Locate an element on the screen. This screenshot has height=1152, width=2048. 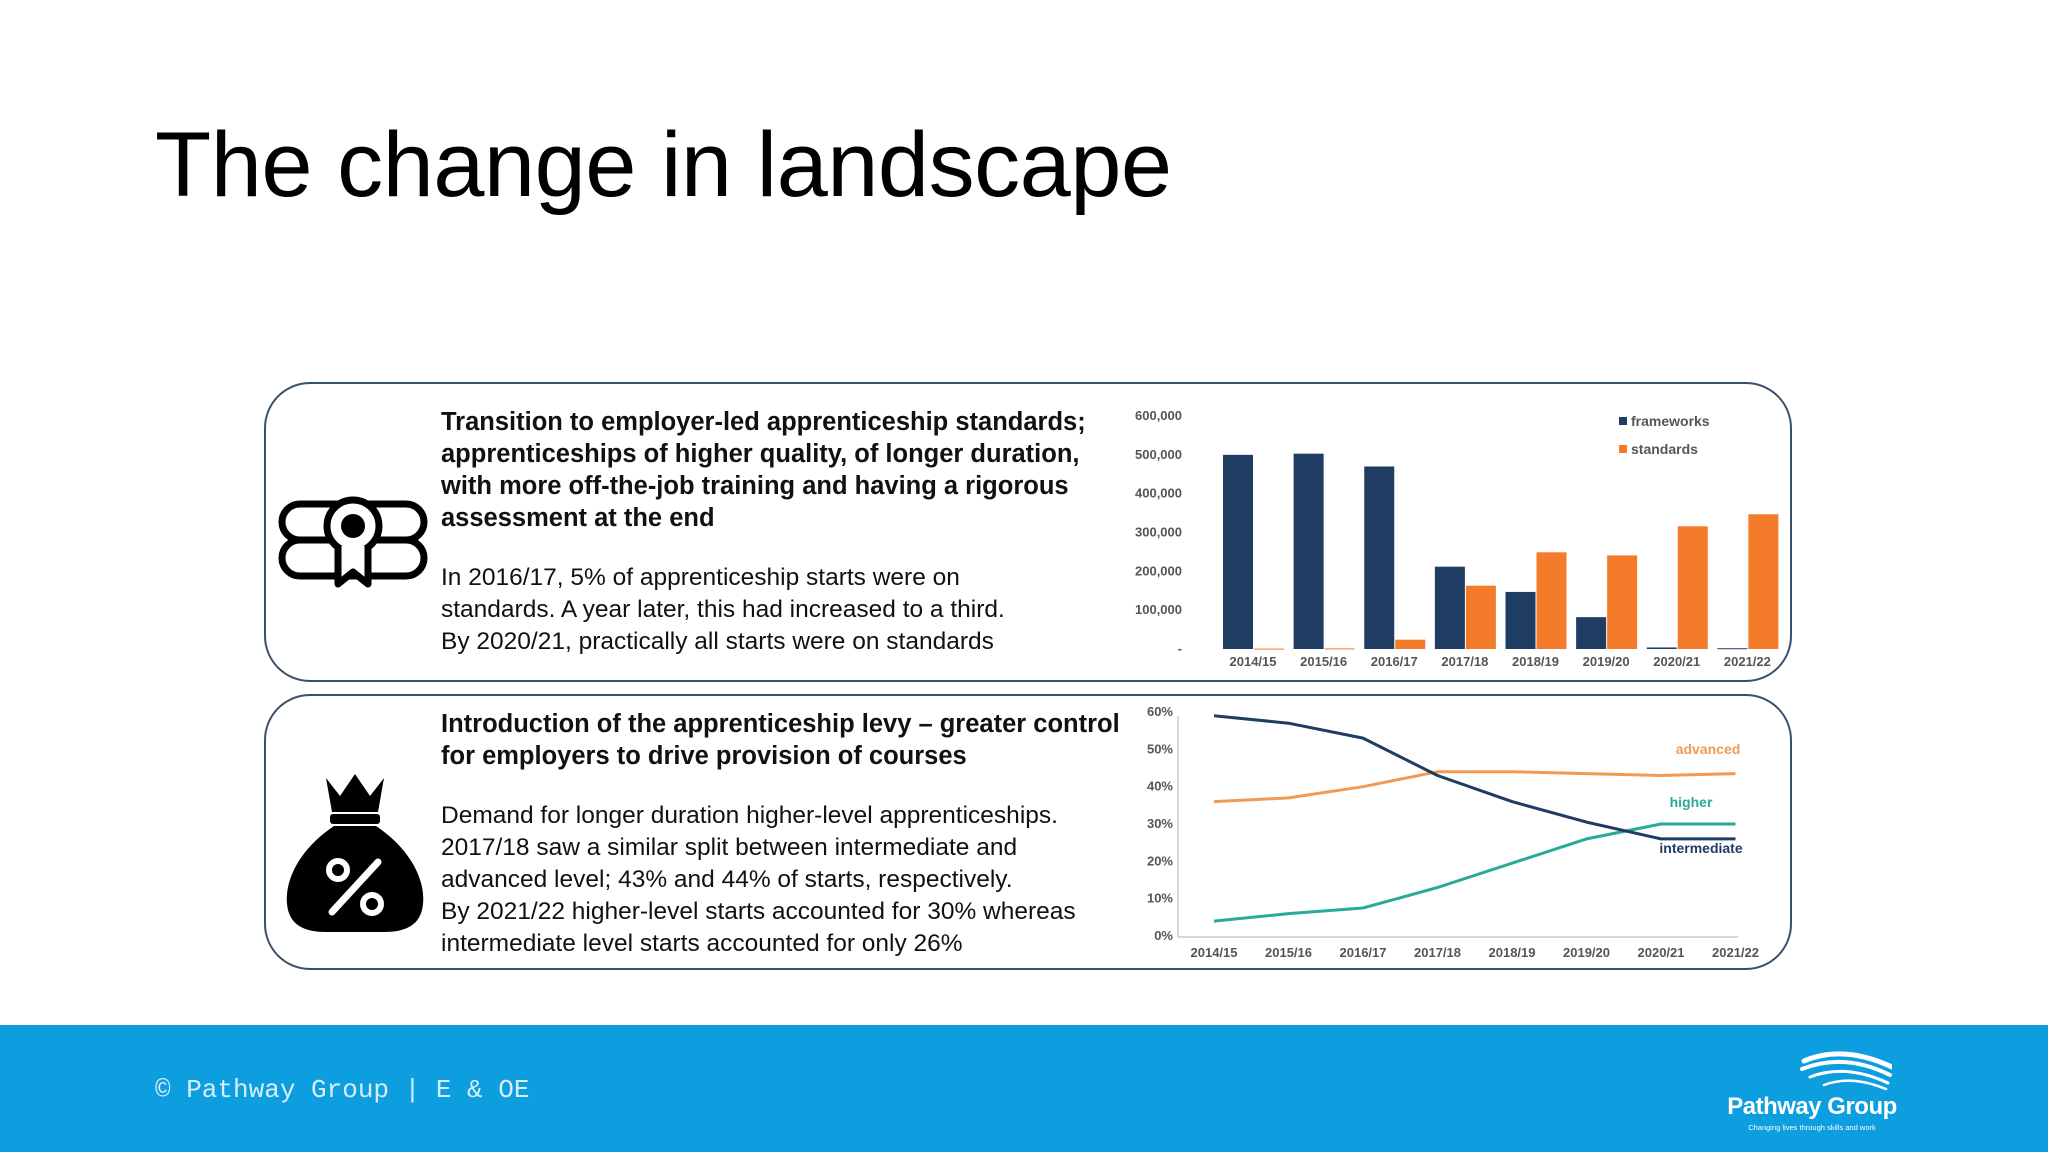
y-tick-label: 40% is located at coordinates (1160, 786).